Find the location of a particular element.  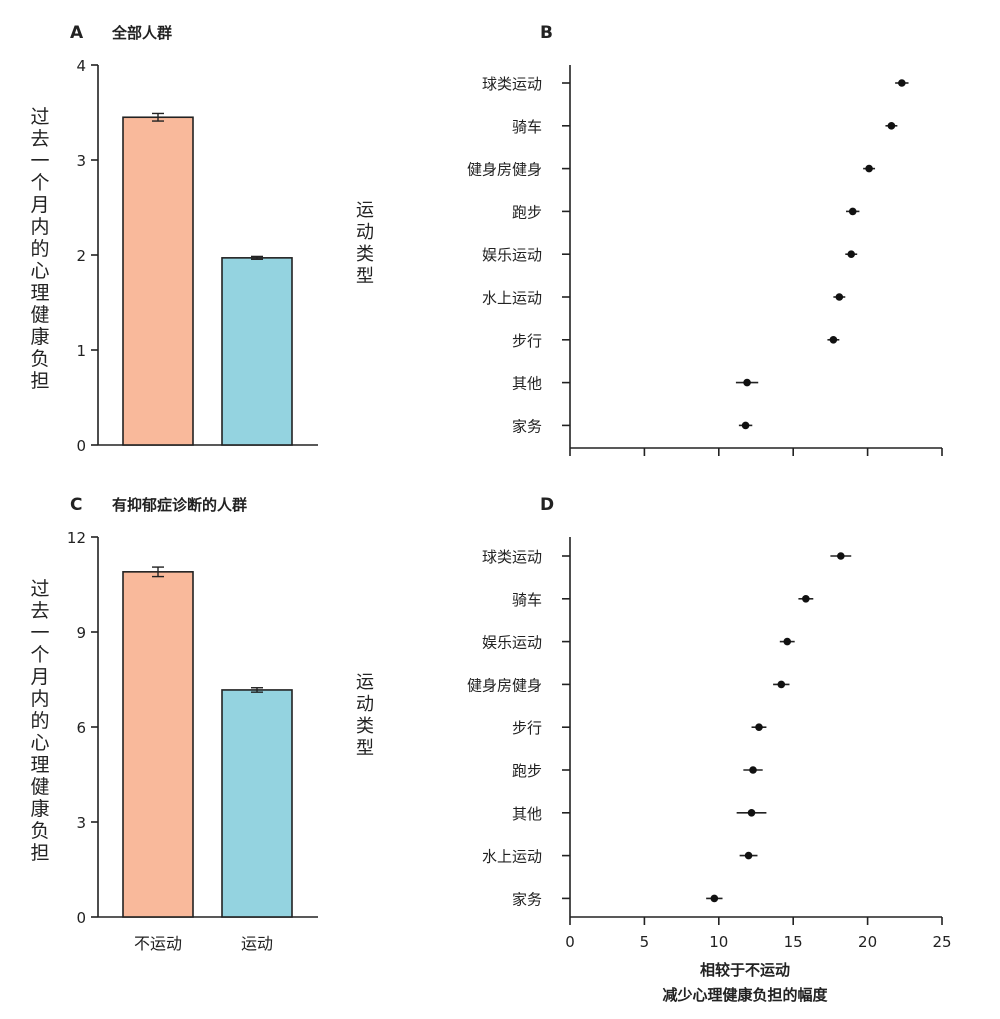

x-tick-label: 5 is located at coordinates (645, 942).